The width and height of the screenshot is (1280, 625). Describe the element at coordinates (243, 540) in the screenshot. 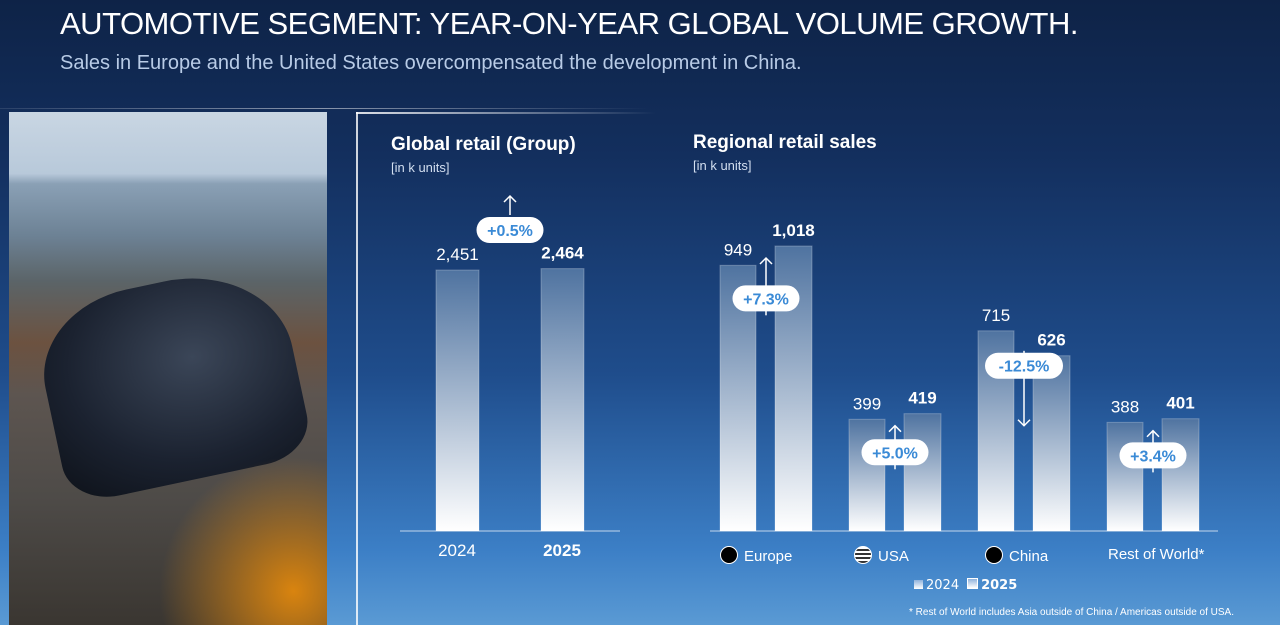

I see `light-glow` at that location.